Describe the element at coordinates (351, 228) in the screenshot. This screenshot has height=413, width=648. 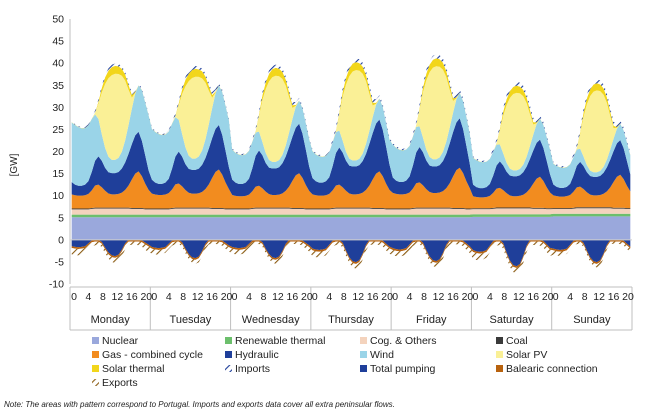
I see `area-nuclear` at that location.